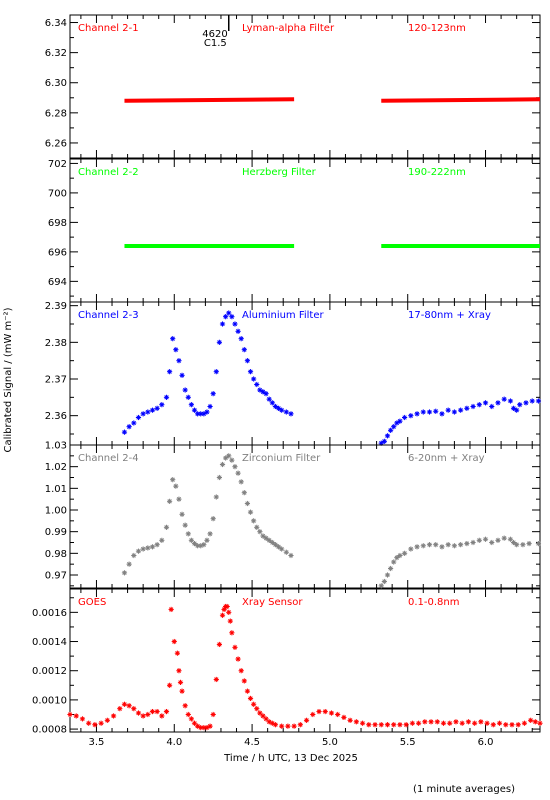  What do you see at coordinates (56, 343) in the screenshot?
I see `y-tick-label: 2.38` at bounding box center [56, 343].